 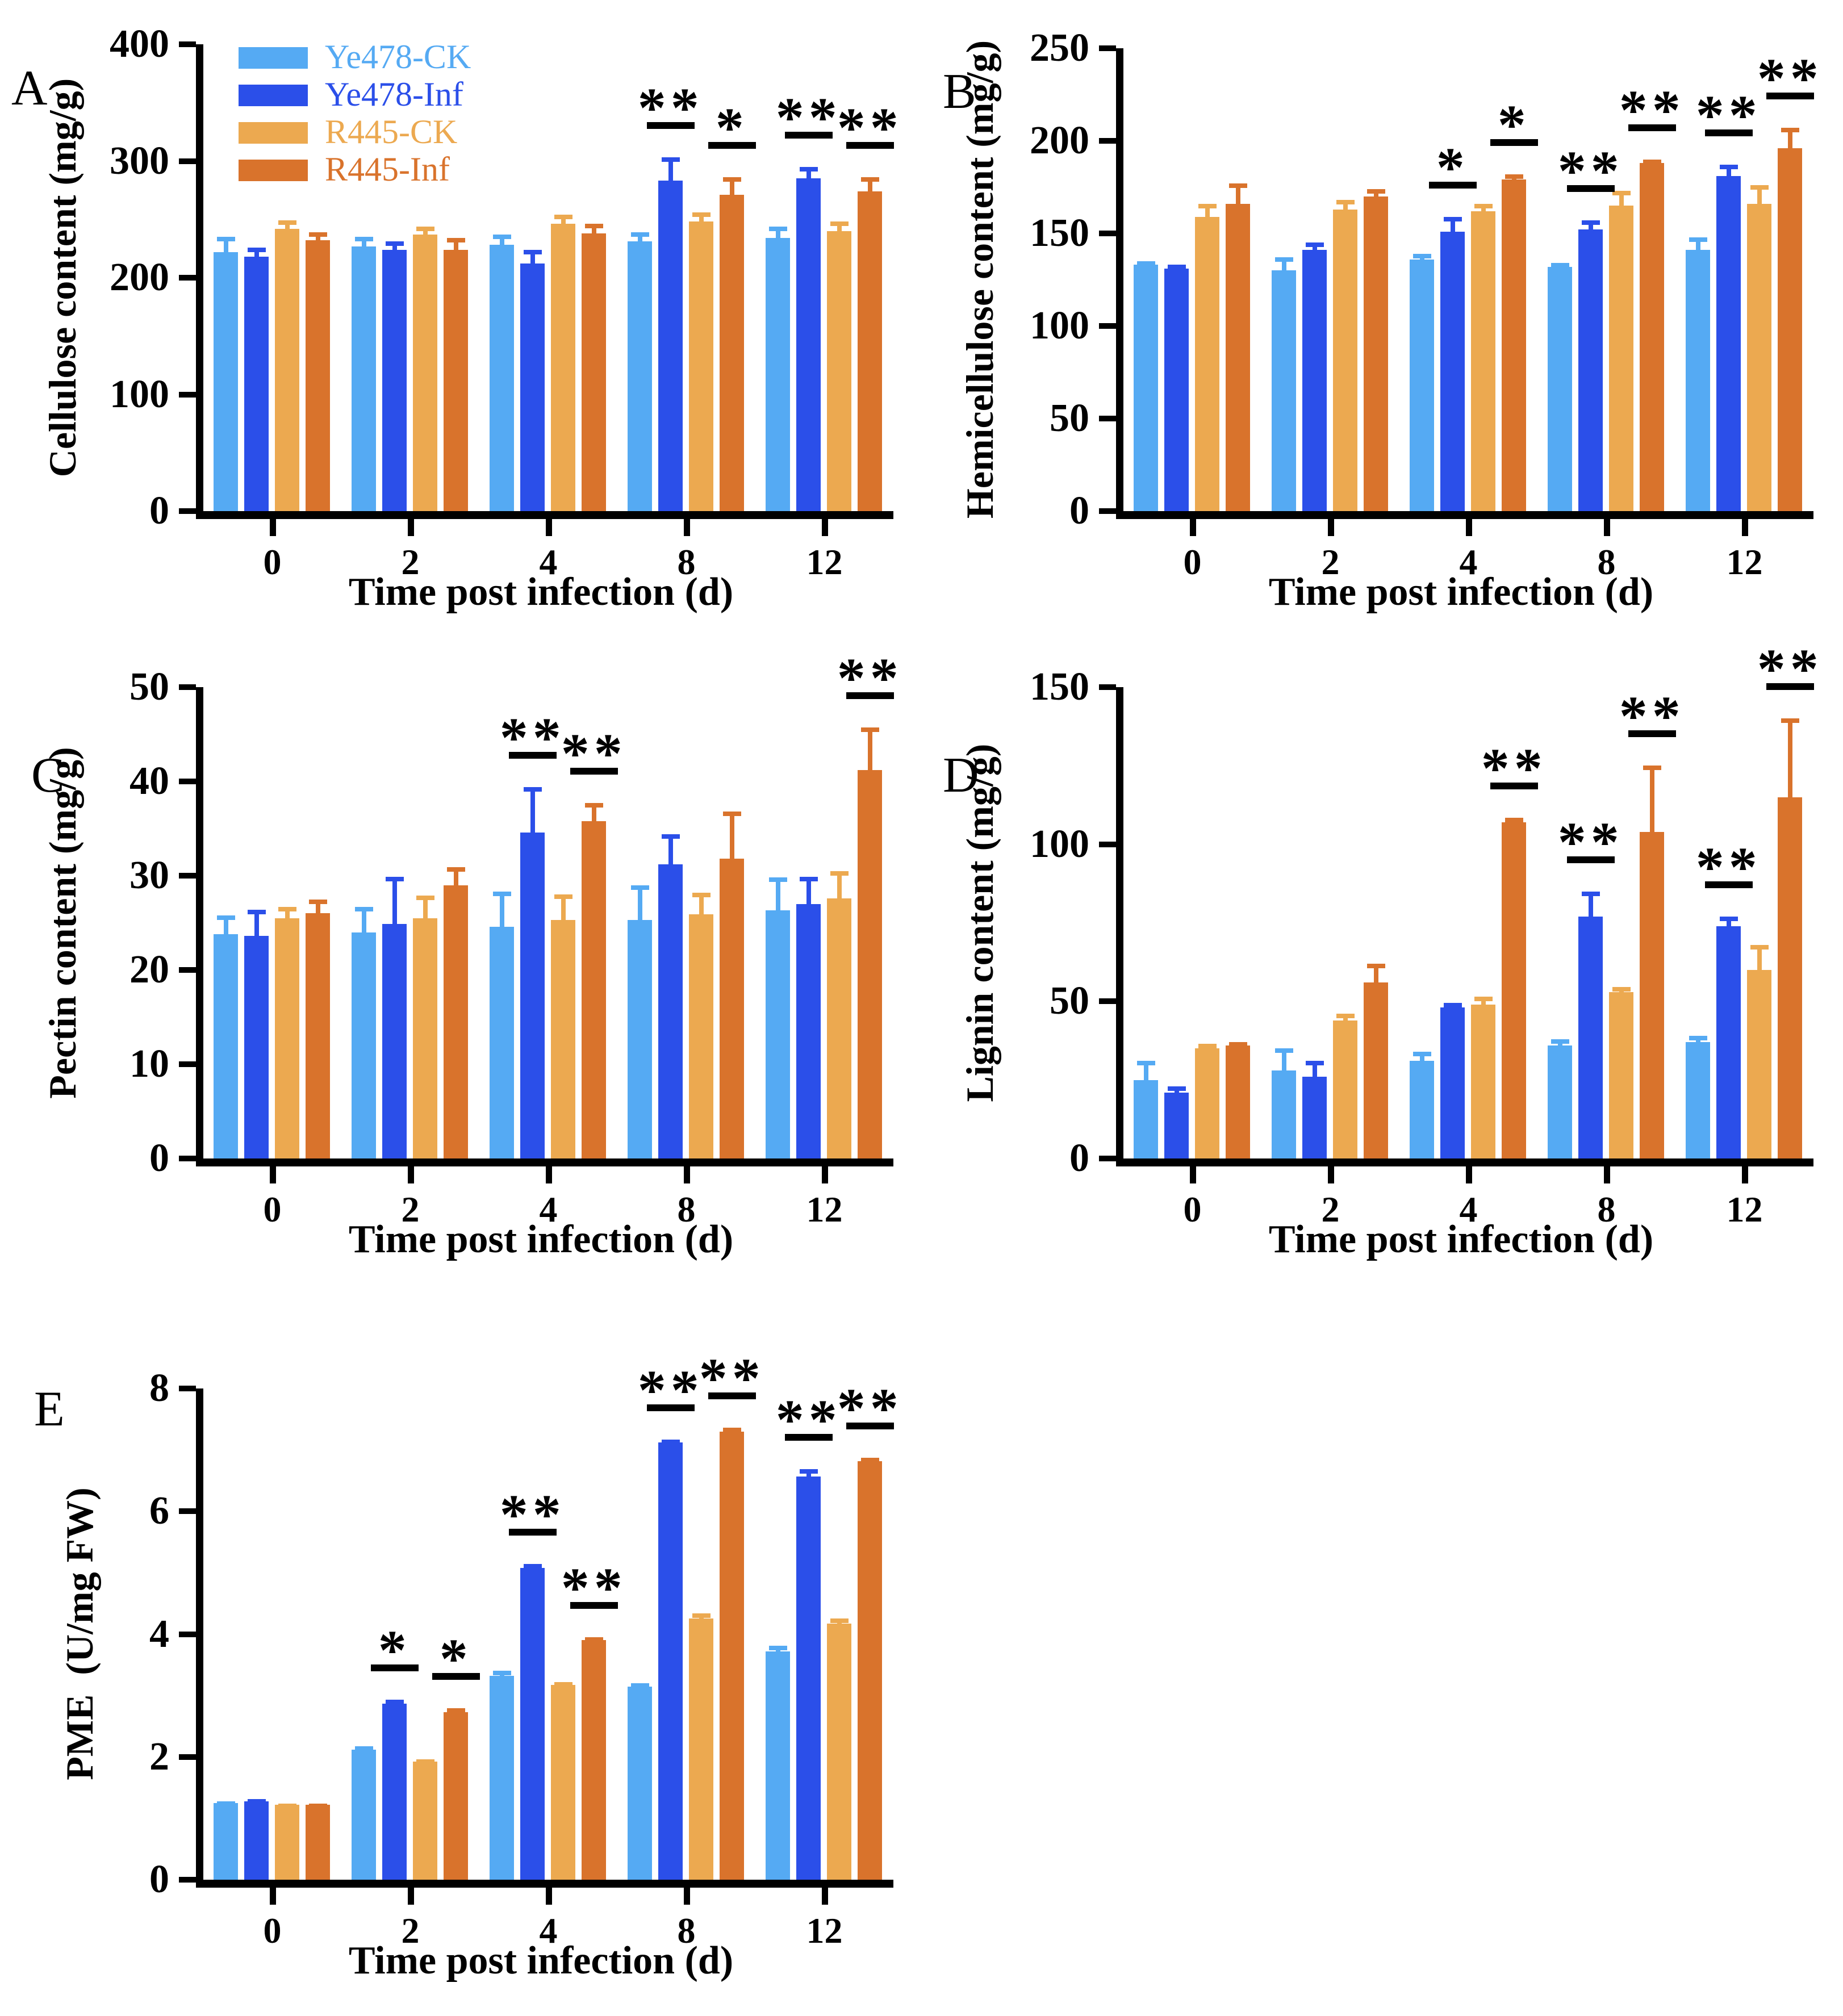 What do you see at coordinates (870, 964) in the screenshot?
I see `bar-r445-inf-day12` at bounding box center [870, 964].